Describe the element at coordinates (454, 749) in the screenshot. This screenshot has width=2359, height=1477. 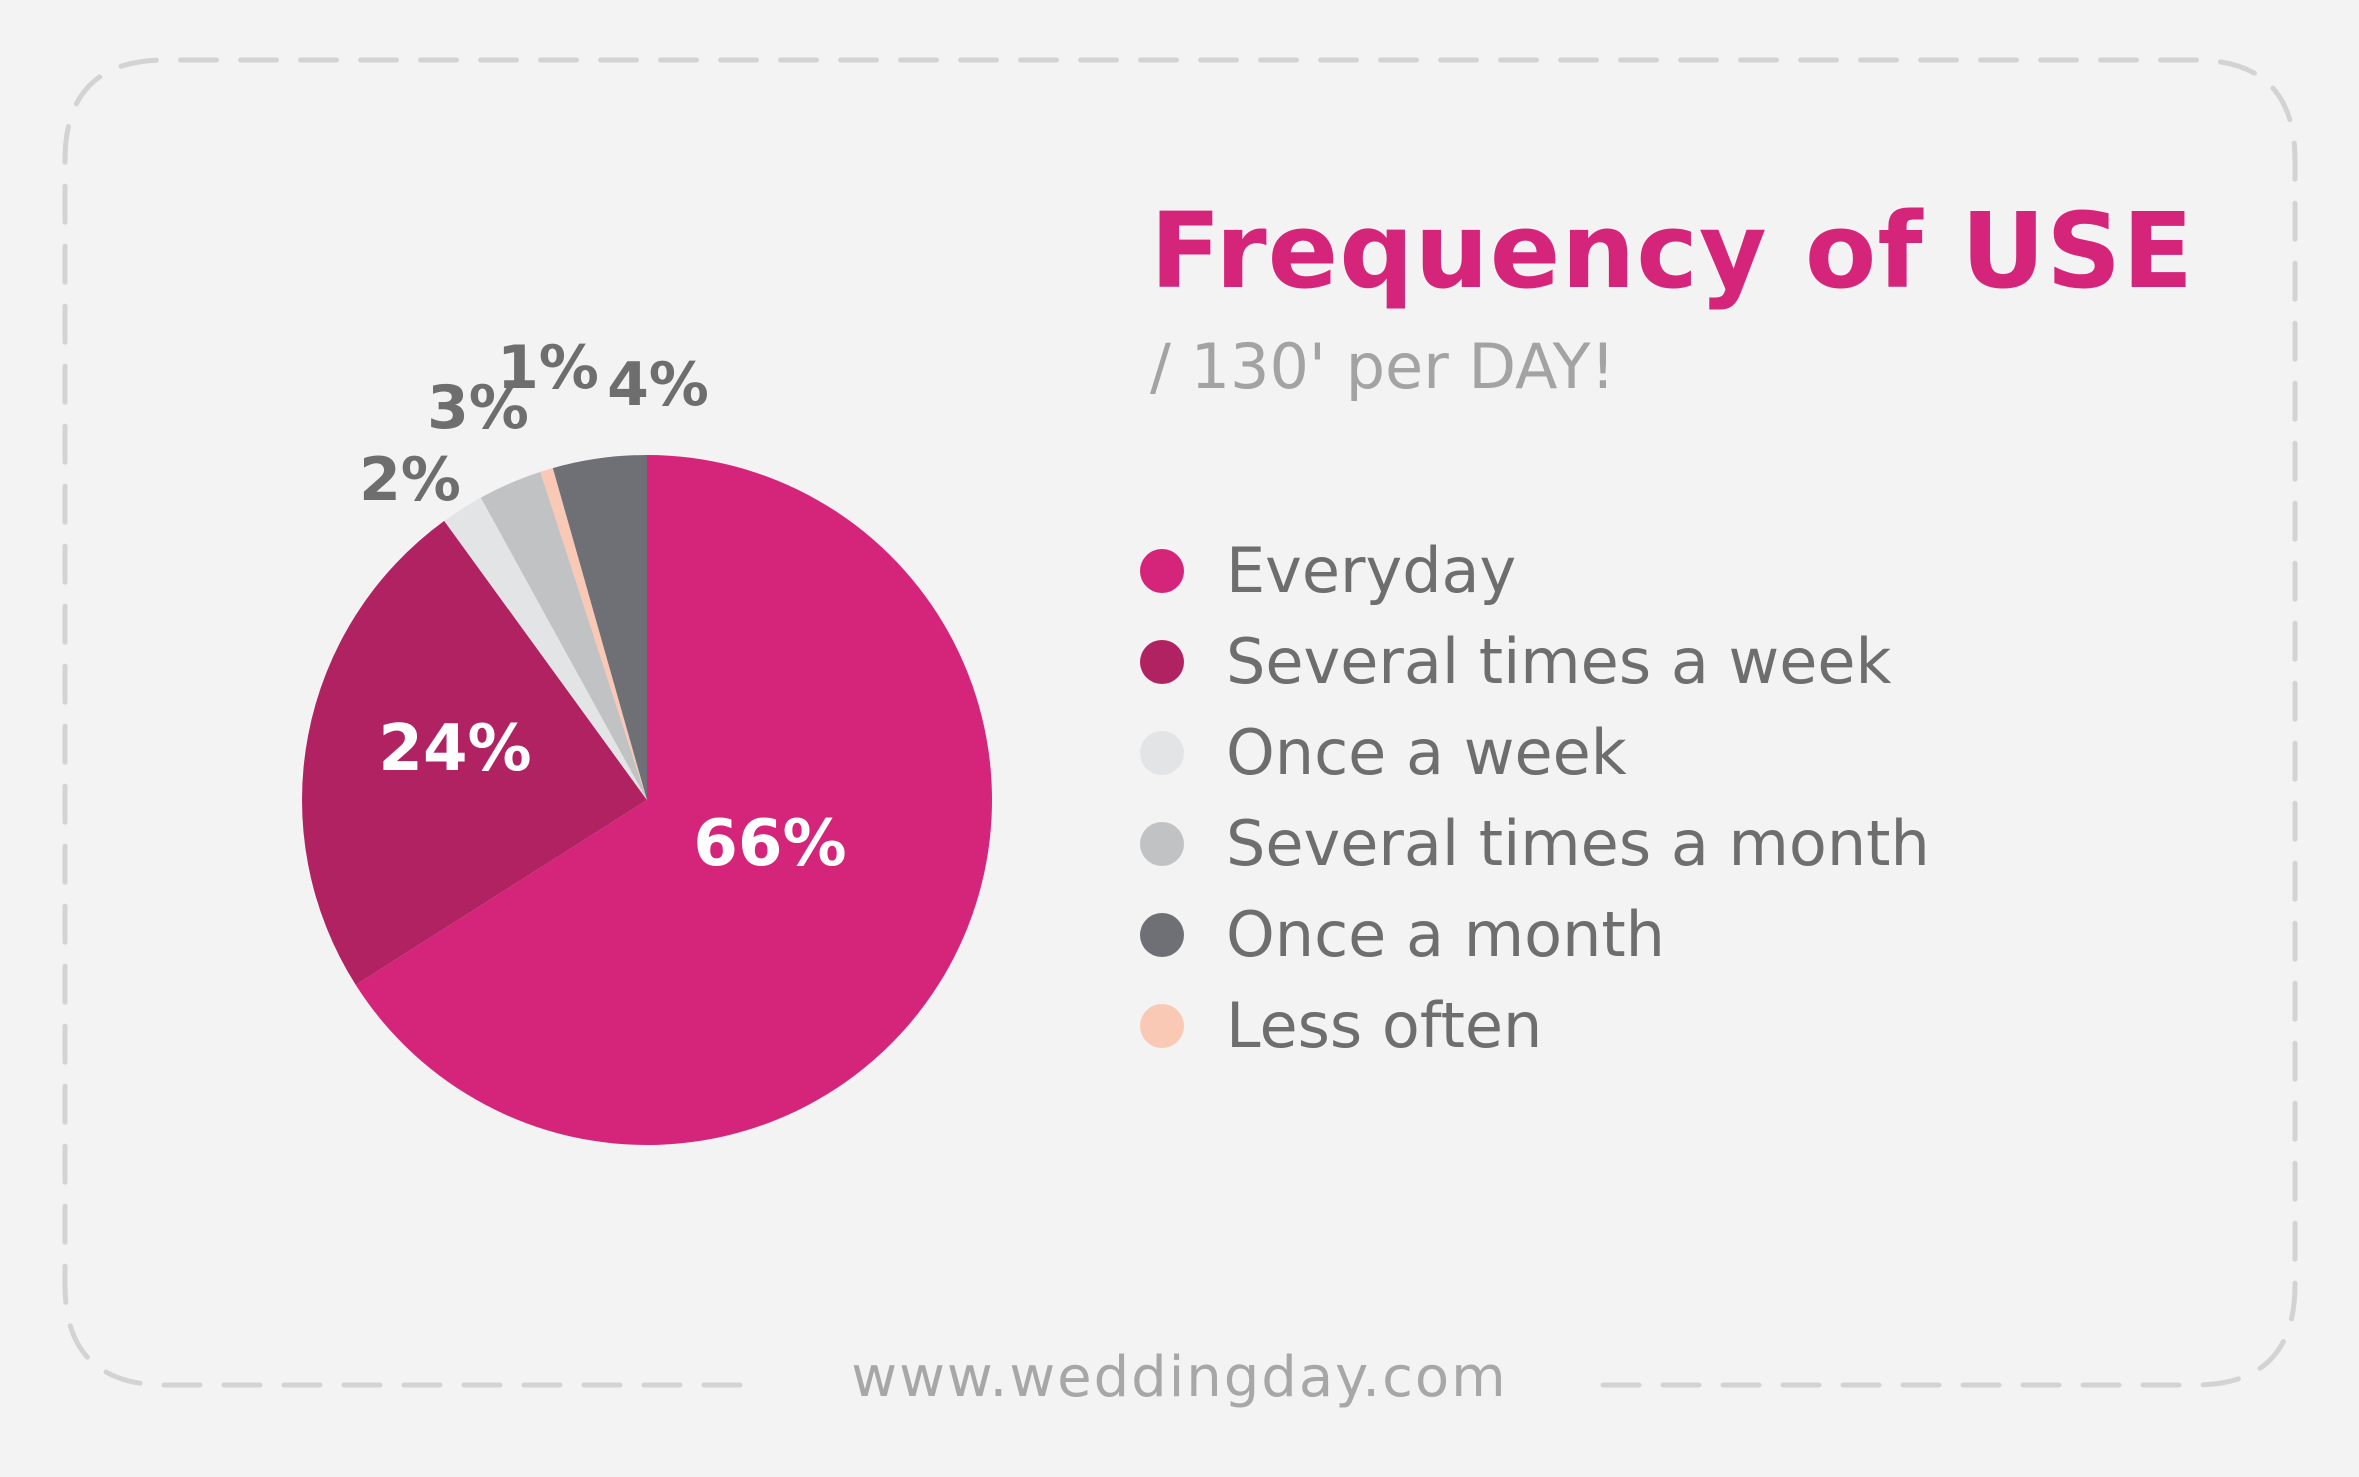
I see `pie-data-label: 24%` at that location.